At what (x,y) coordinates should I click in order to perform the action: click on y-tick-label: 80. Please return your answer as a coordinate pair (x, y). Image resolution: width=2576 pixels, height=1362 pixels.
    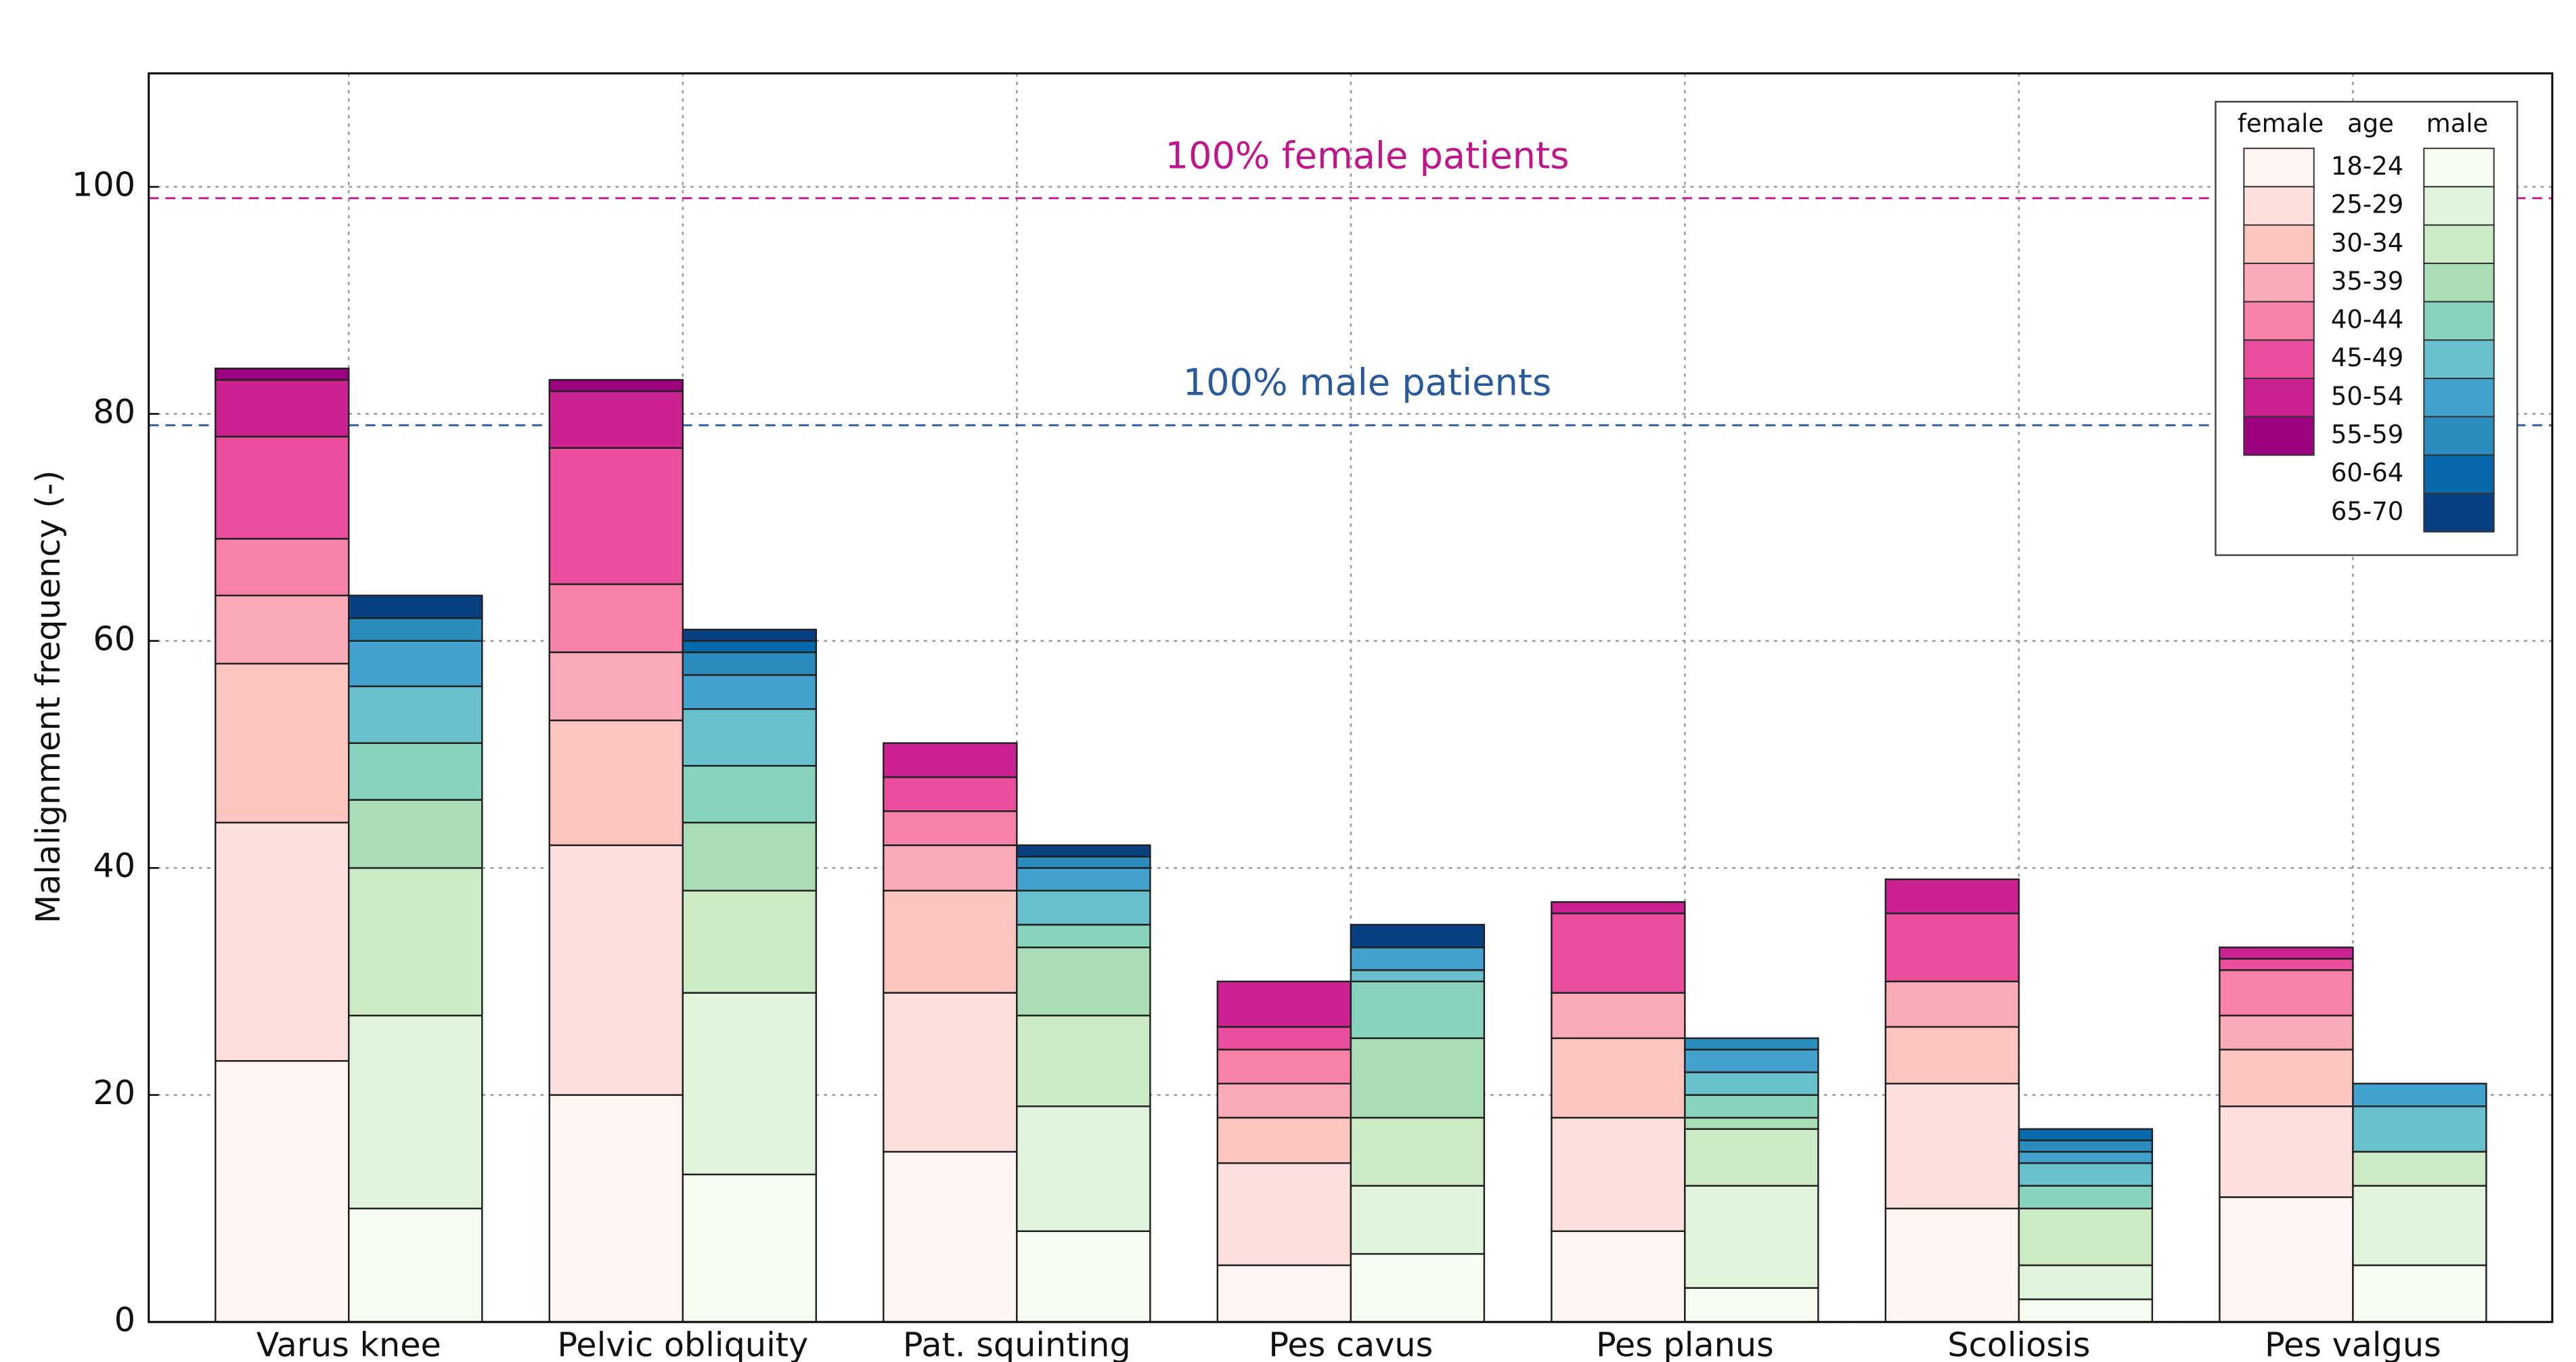
    Looking at the image, I should click on (114, 411).